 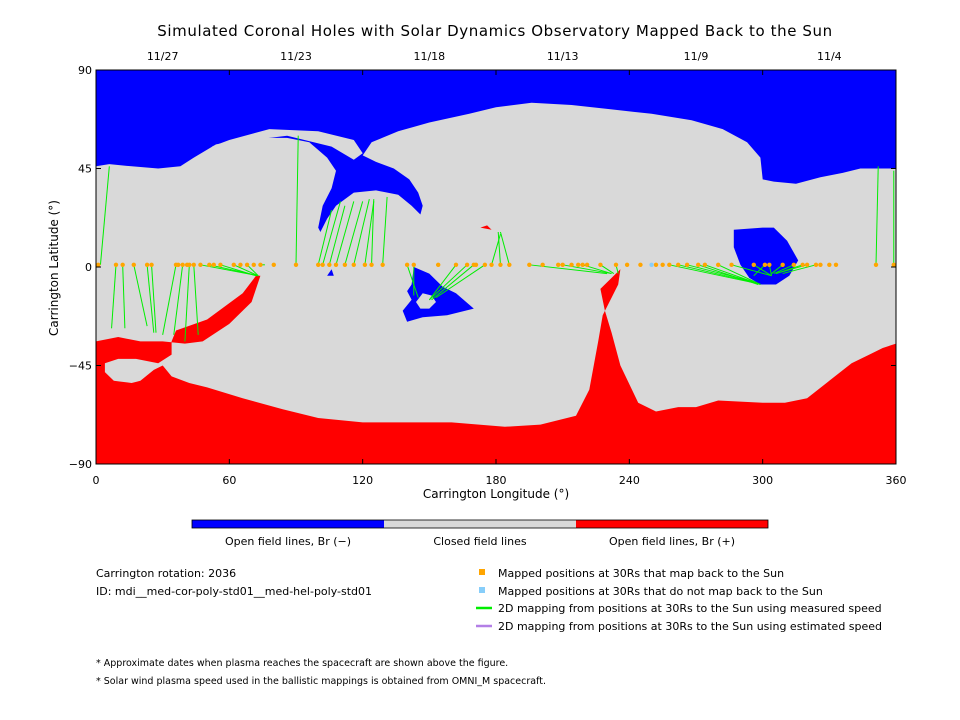 I want to click on y-tick-label-1: 45, so click(x=85, y=169).